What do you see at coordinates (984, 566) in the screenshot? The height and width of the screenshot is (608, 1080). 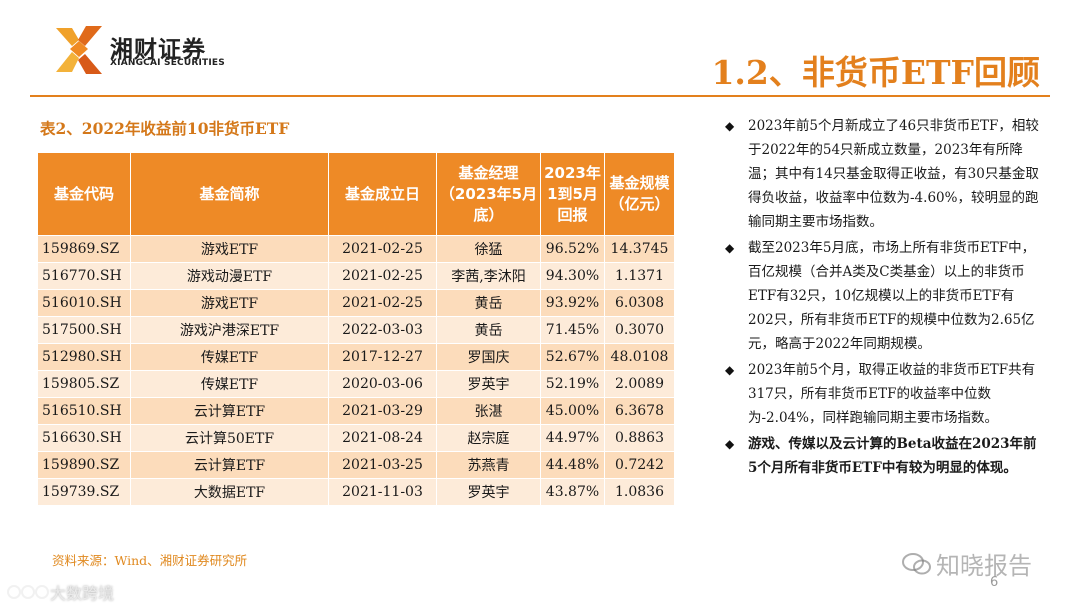 I see `watermark-right-text: 知晓报告` at bounding box center [984, 566].